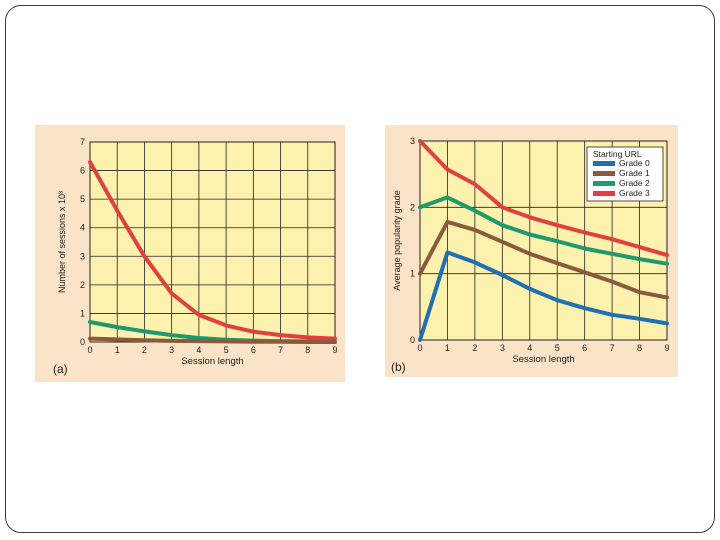  I want to click on y-tick-label: 4, so click(82, 228).